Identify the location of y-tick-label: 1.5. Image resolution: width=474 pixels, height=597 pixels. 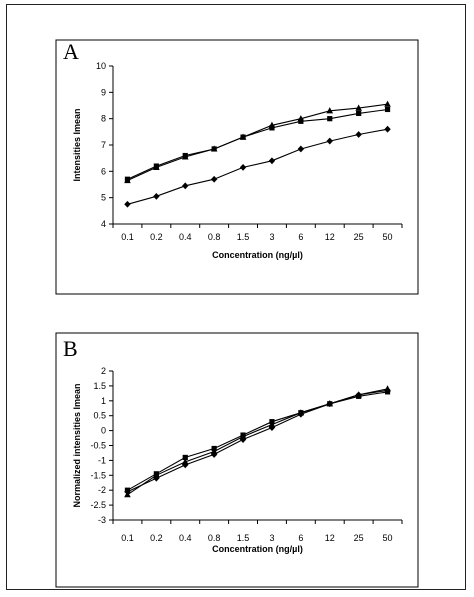
(99, 386).